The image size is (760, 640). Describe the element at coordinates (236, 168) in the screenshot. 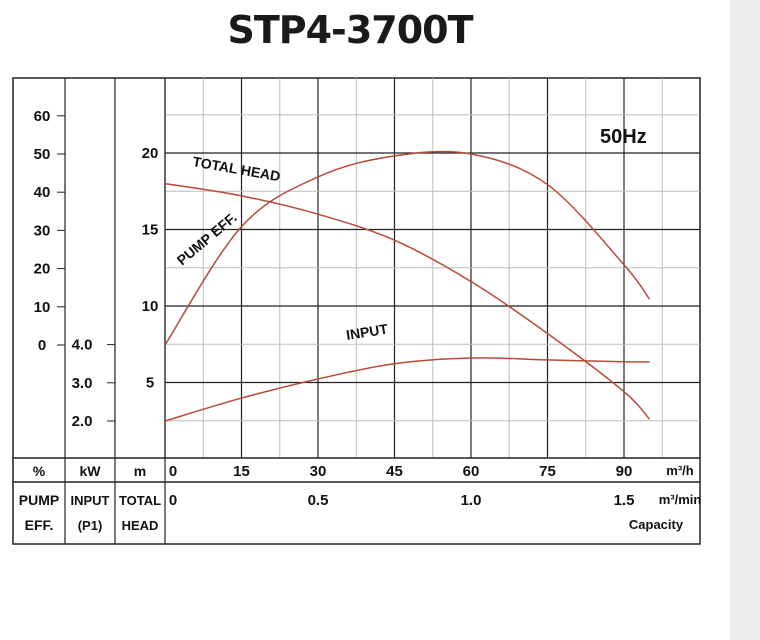

I see `total-head-label: TOTAL HEAD` at that location.